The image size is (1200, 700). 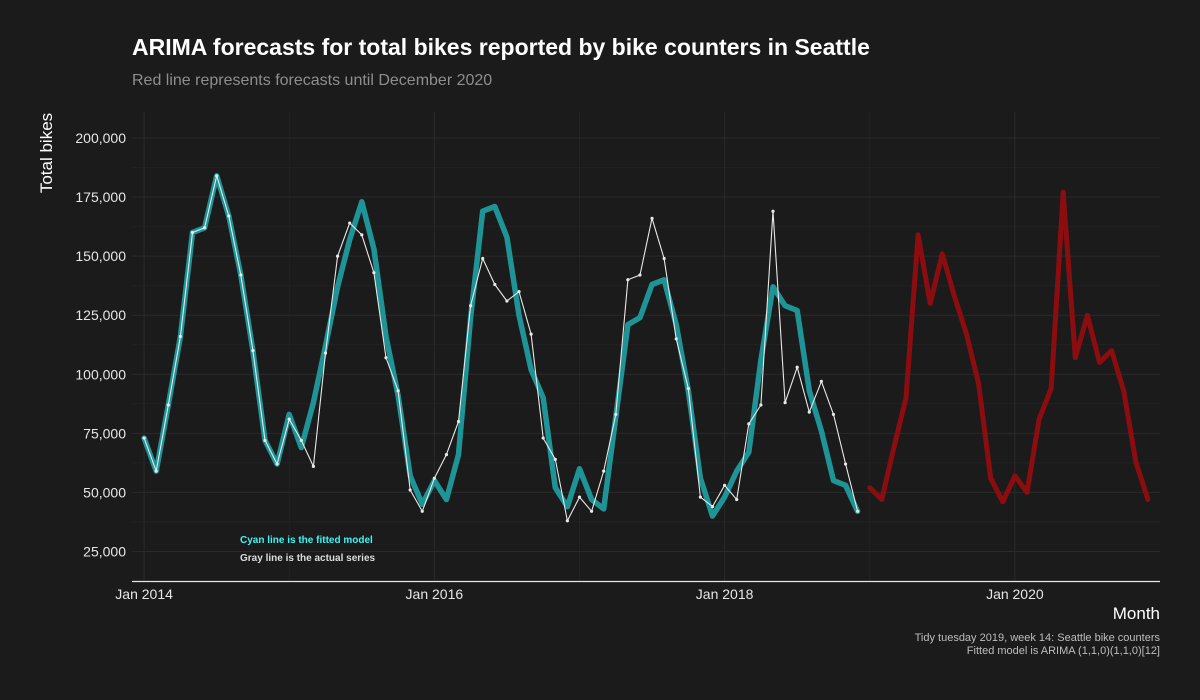 I want to click on x-axis-title: Month, so click(x=1136, y=613).